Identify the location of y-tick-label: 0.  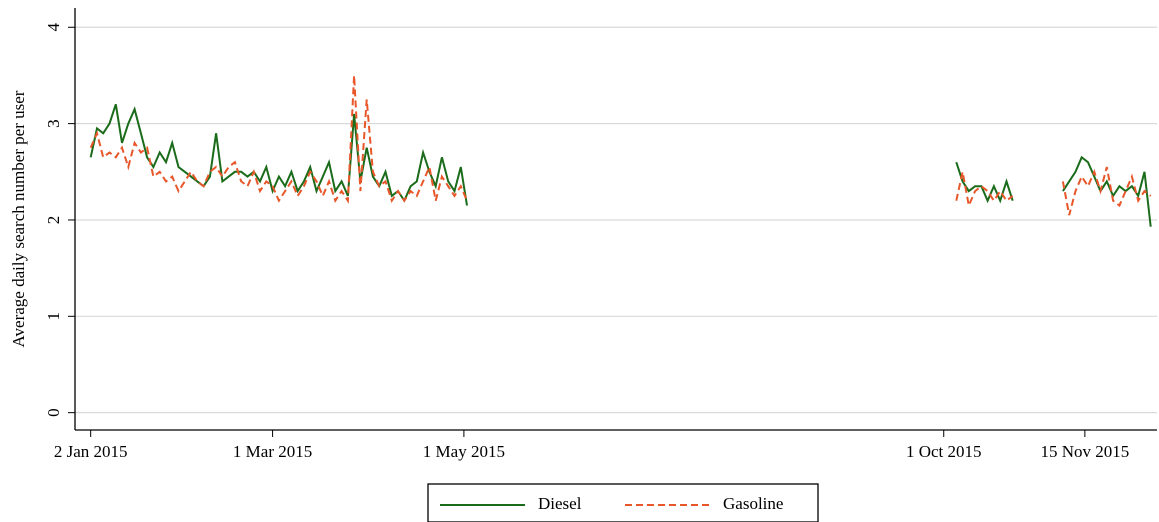
(53, 412).